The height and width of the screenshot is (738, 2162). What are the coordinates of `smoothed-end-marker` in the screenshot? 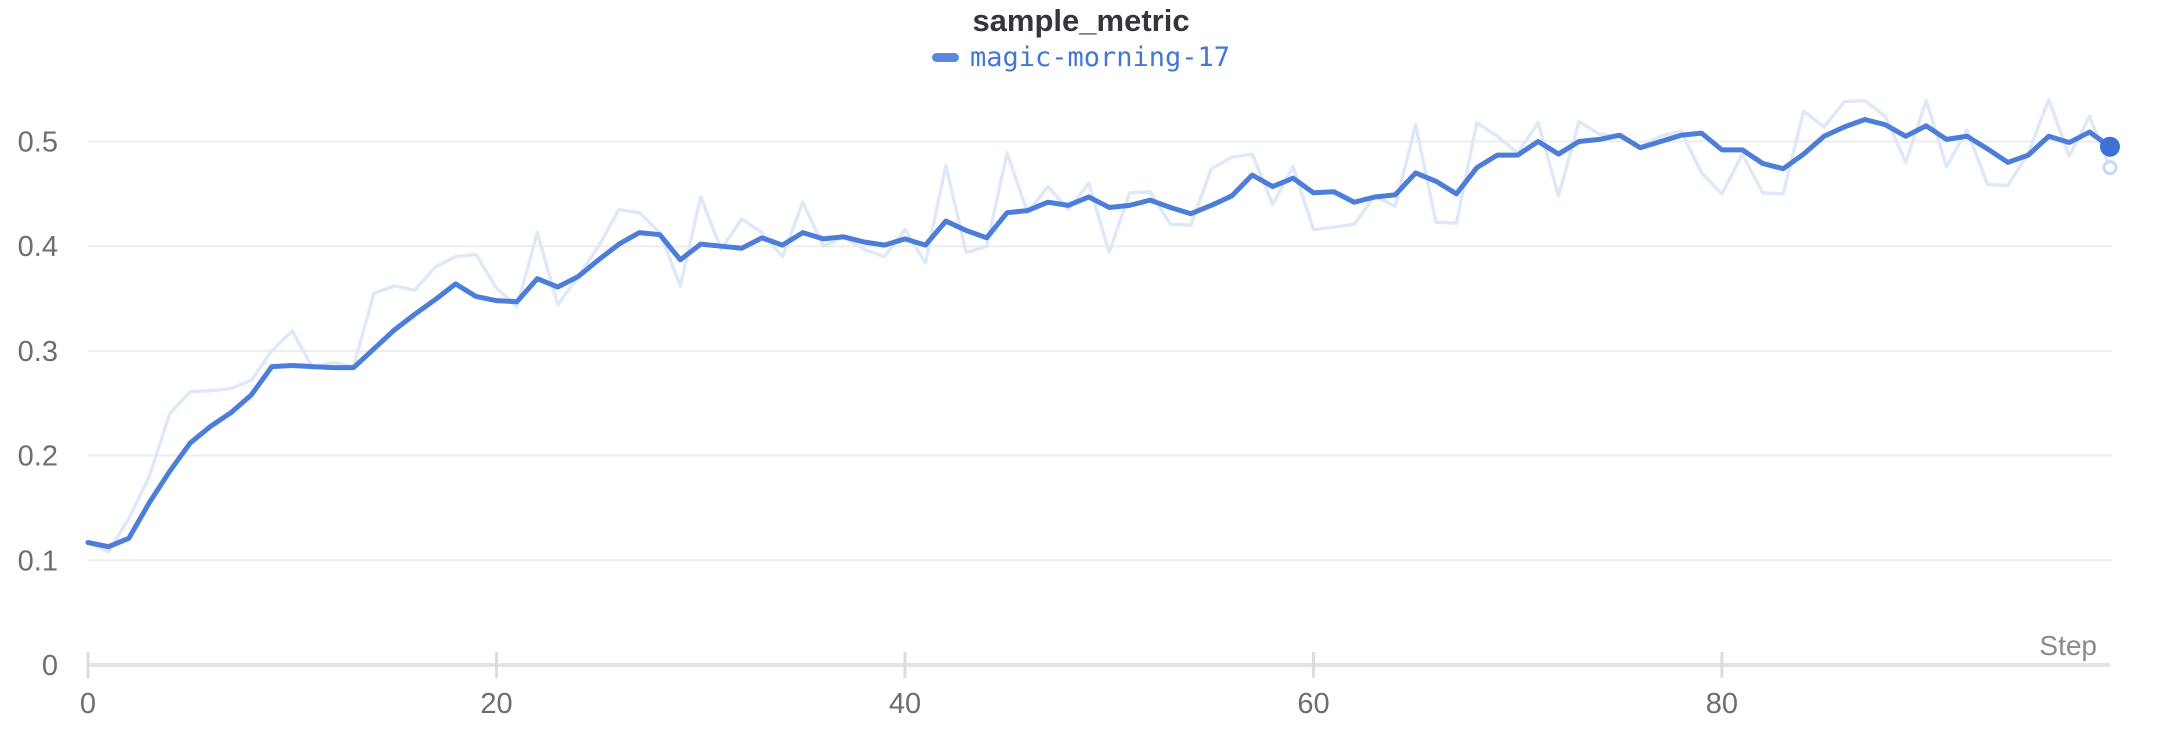 It's located at (2110, 146).